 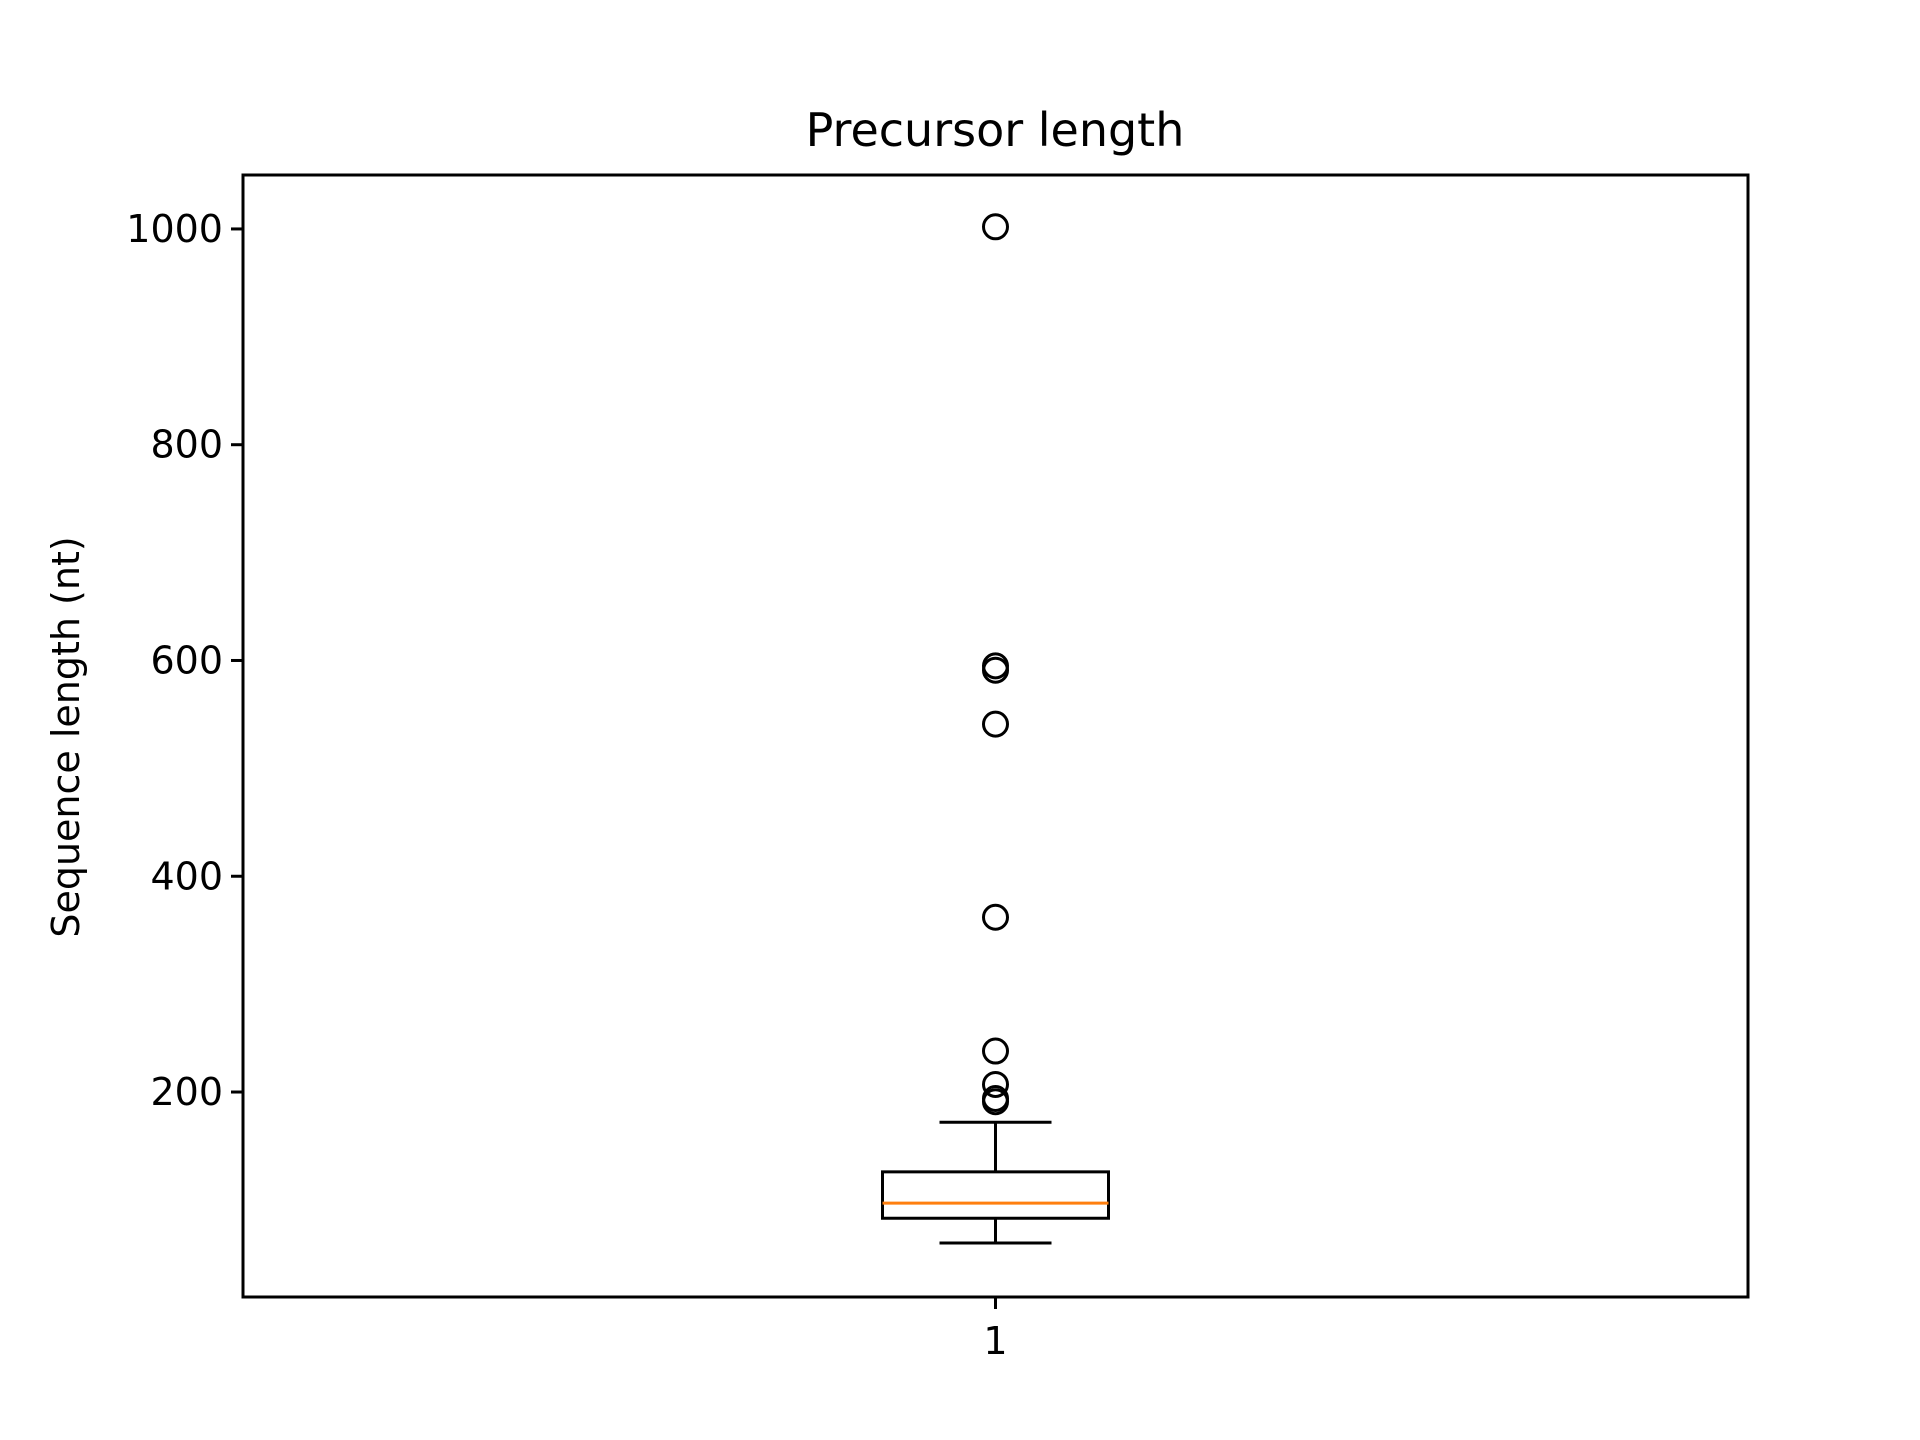 What do you see at coordinates (186, 1092) in the screenshot?
I see `y-tick-label: 200` at bounding box center [186, 1092].